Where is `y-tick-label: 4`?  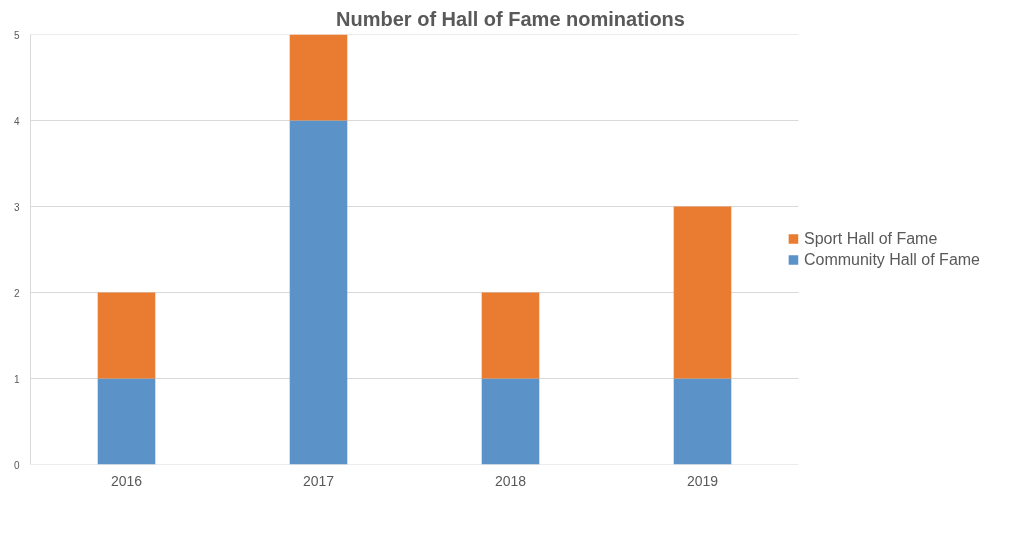 y-tick-label: 4 is located at coordinates (16, 121).